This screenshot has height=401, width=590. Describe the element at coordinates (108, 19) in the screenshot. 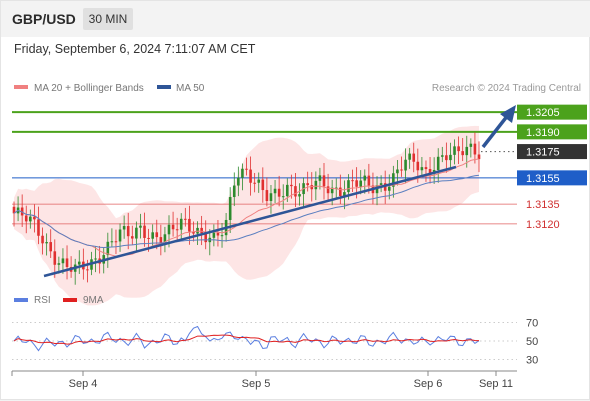

I see `timeframe-badge: 30 MIN` at that location.